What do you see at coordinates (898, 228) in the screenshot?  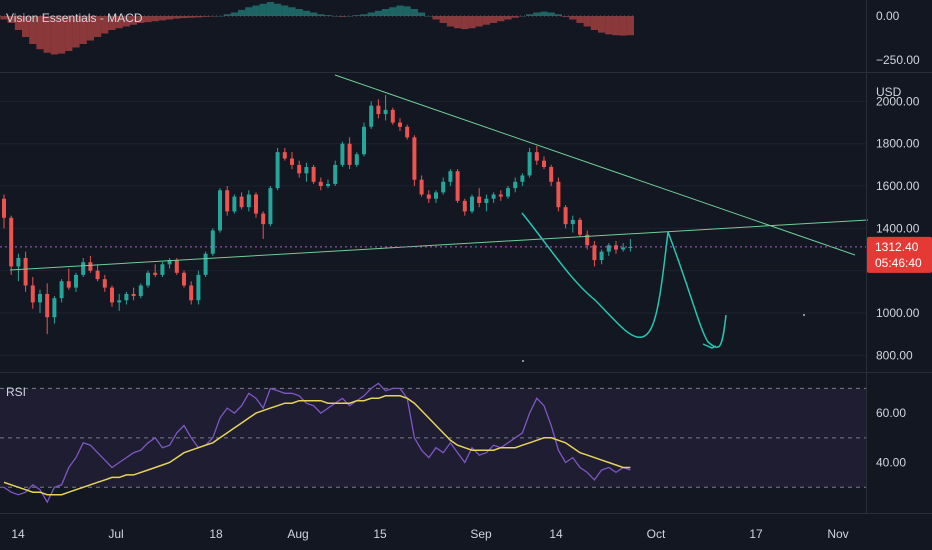 I see `price-tick-label: 1400.00` at bounding box center [898, 228].